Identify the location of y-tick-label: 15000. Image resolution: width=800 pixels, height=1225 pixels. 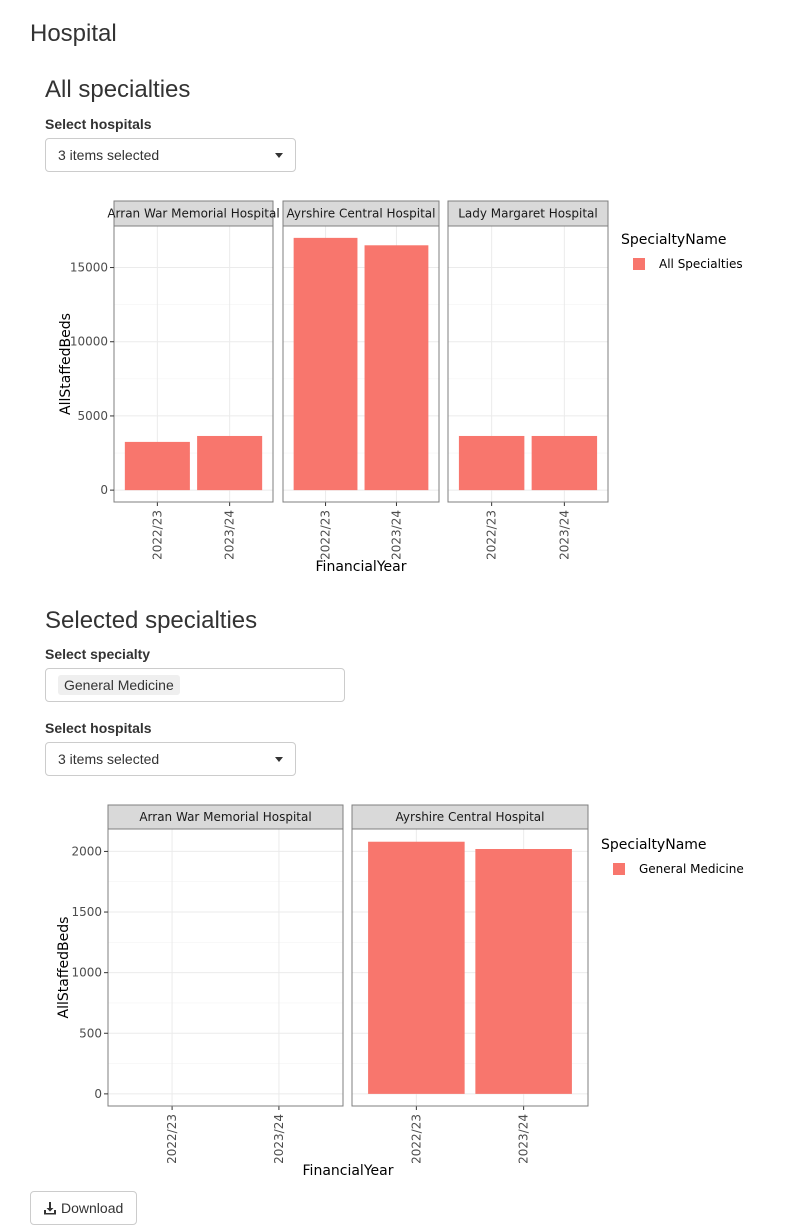
(89, 268).